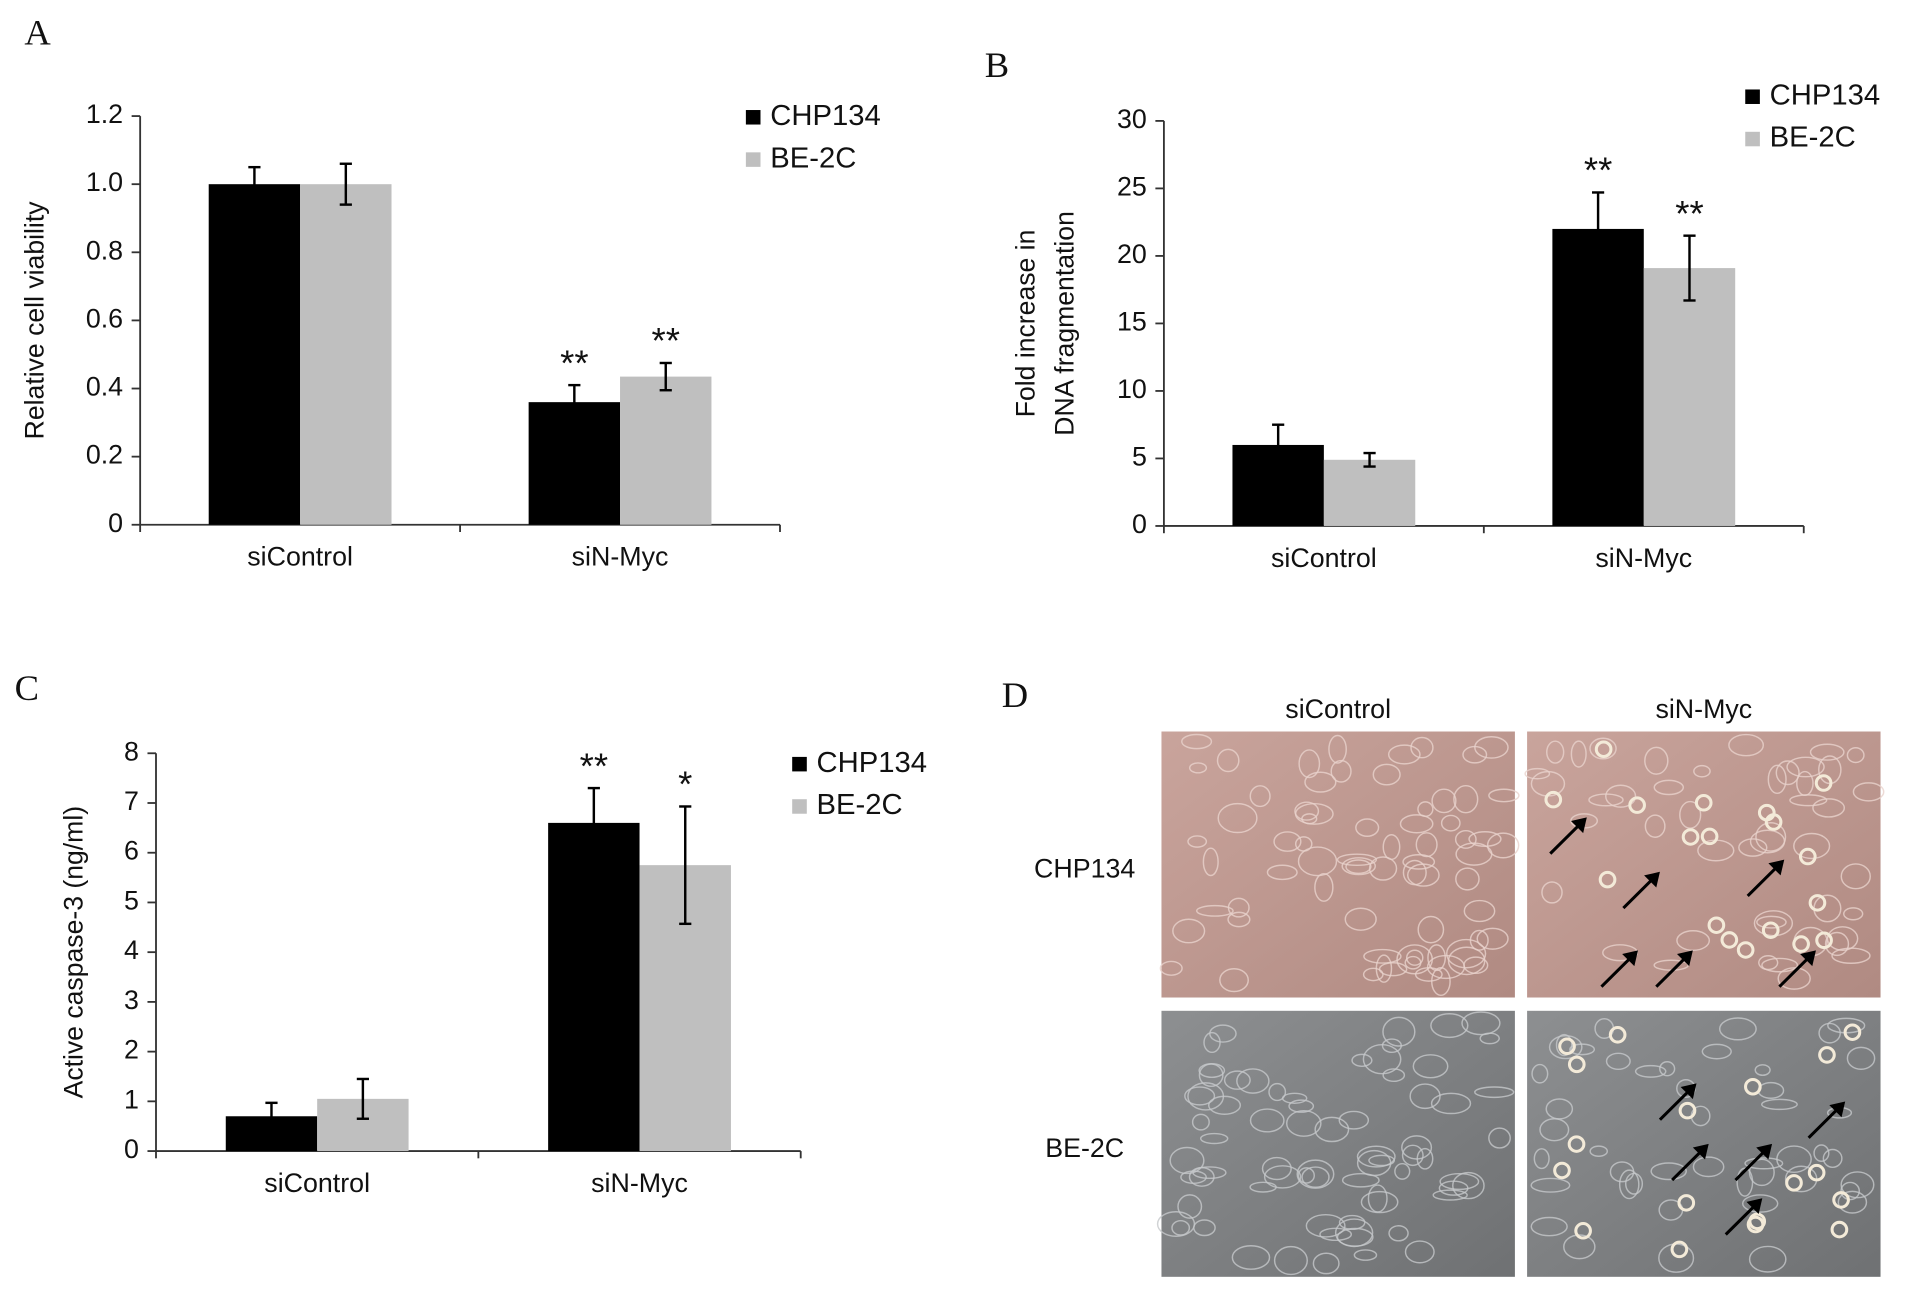  I want to click on y-tick-label: 15, so click(1132, 322).